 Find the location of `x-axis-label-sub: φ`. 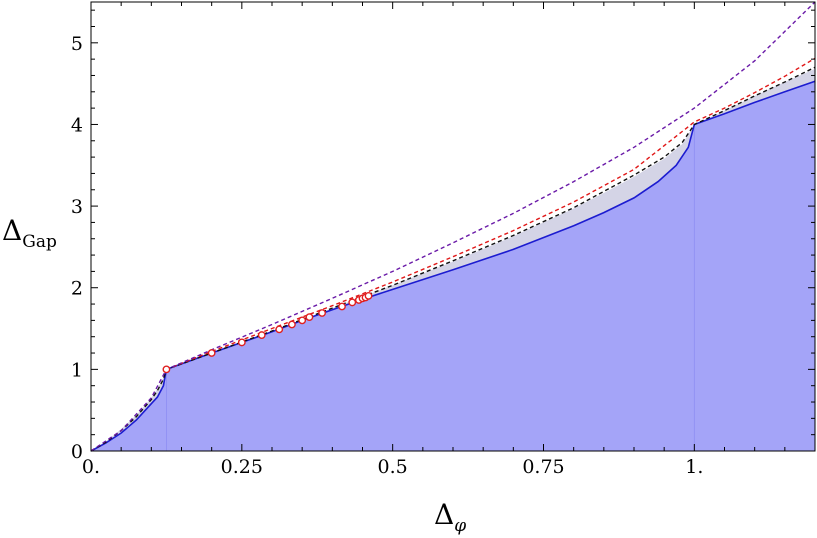

x-axis-label-sub: φ is located at coordinates (460, 526).